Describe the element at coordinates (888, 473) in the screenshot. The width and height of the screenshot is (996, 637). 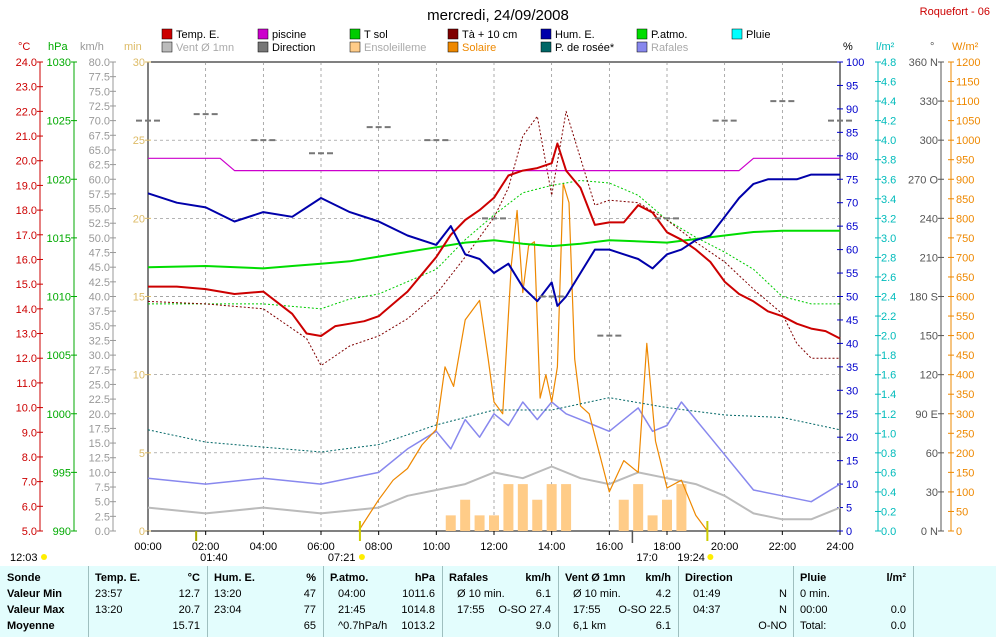
I see `rain-axis-tick-label: 0.6` at that location.